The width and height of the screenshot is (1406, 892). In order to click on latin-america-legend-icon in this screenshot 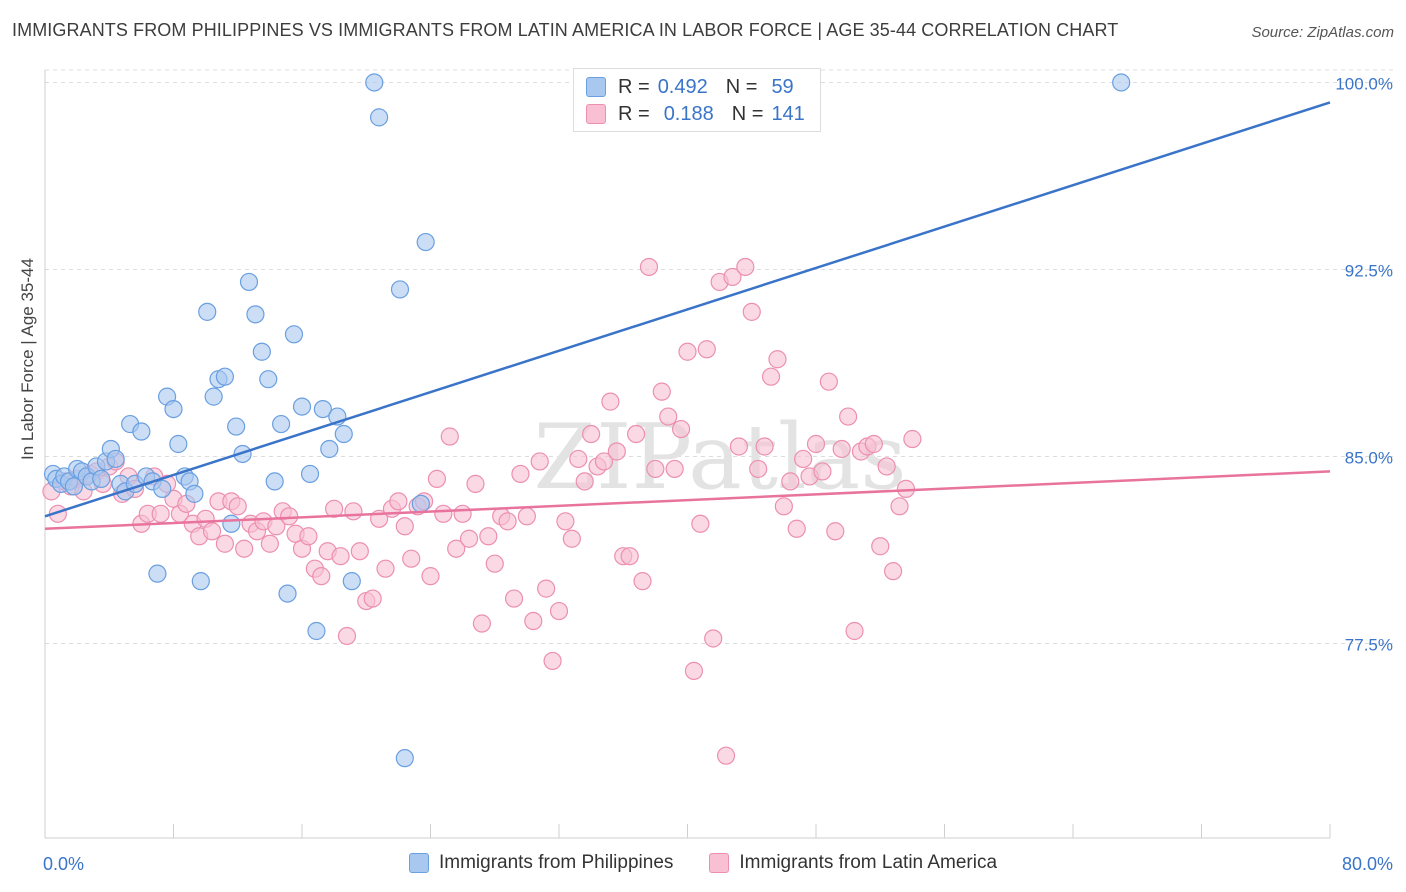, I will do `click(719, 863)`.